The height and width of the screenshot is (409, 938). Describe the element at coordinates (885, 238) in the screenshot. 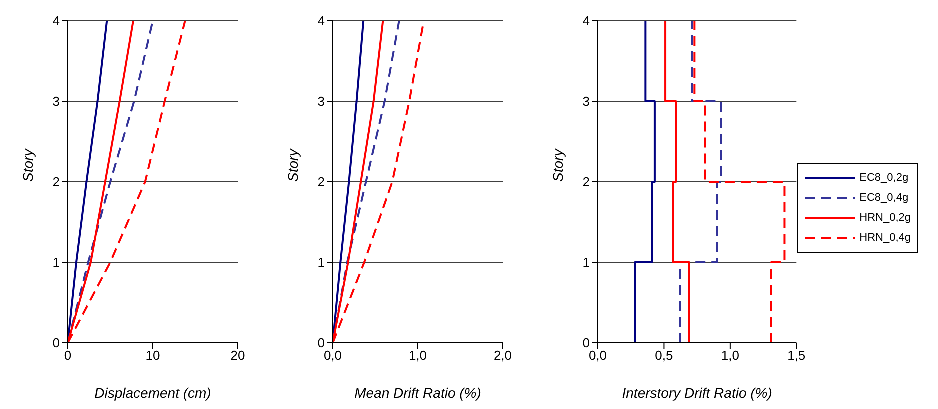

I see `legend-label: HRN_0,4g` at that location.